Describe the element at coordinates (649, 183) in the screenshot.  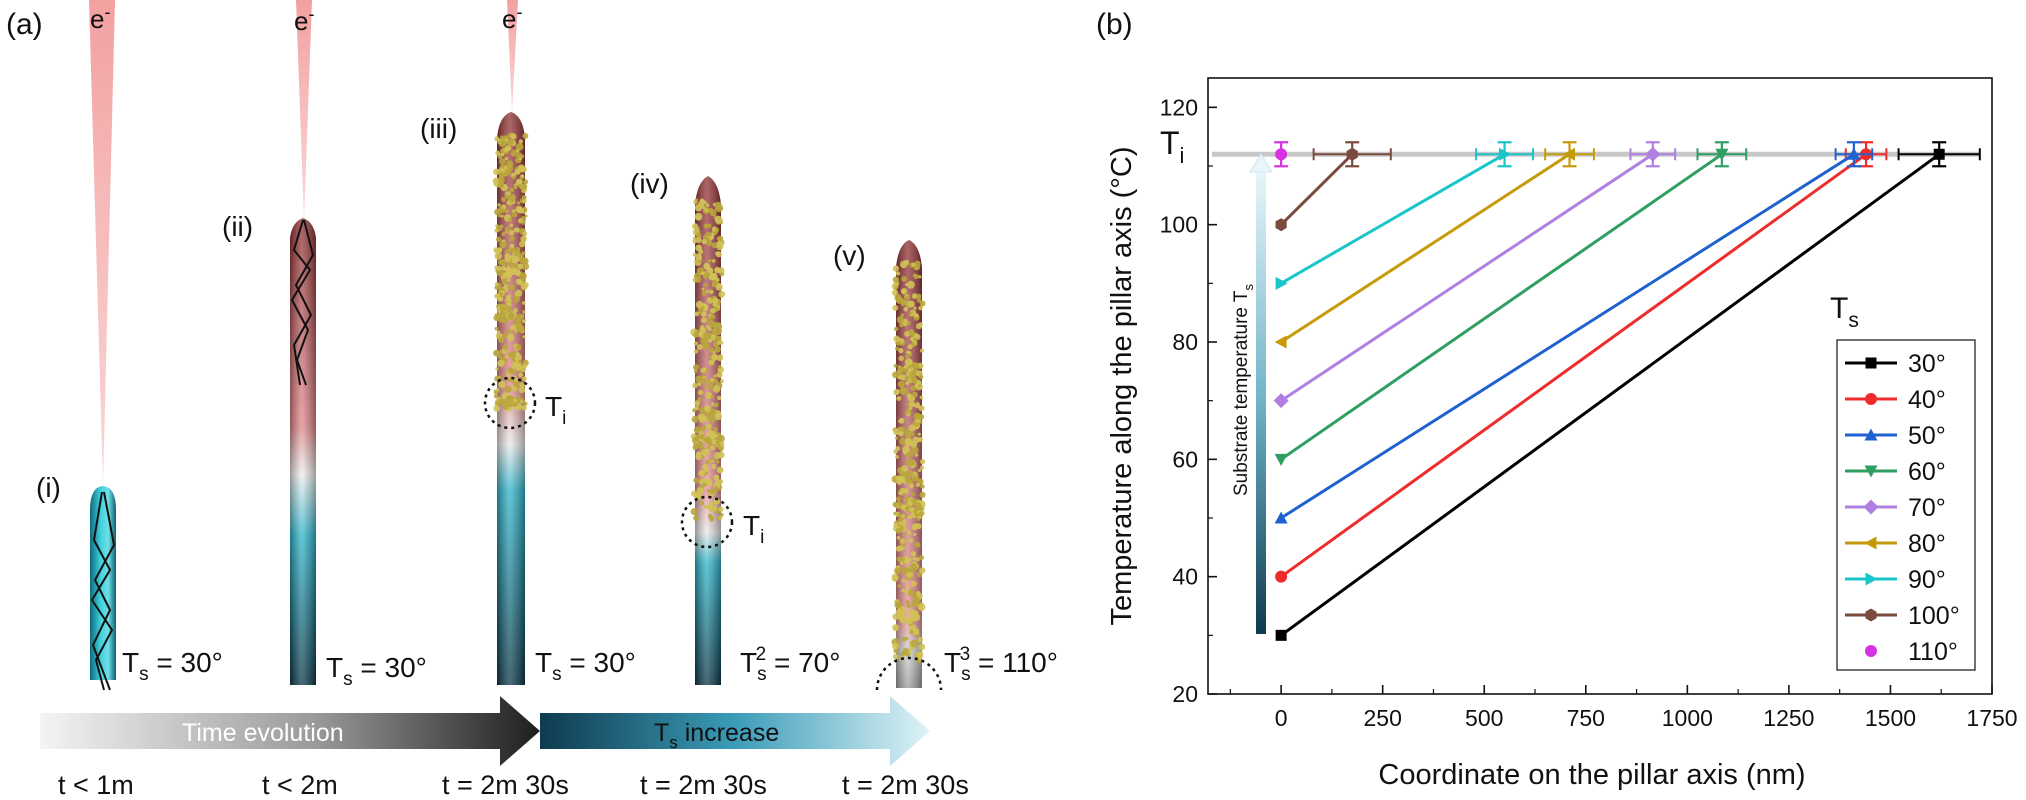
I see `stage-label-iv: (iv)` at that location.